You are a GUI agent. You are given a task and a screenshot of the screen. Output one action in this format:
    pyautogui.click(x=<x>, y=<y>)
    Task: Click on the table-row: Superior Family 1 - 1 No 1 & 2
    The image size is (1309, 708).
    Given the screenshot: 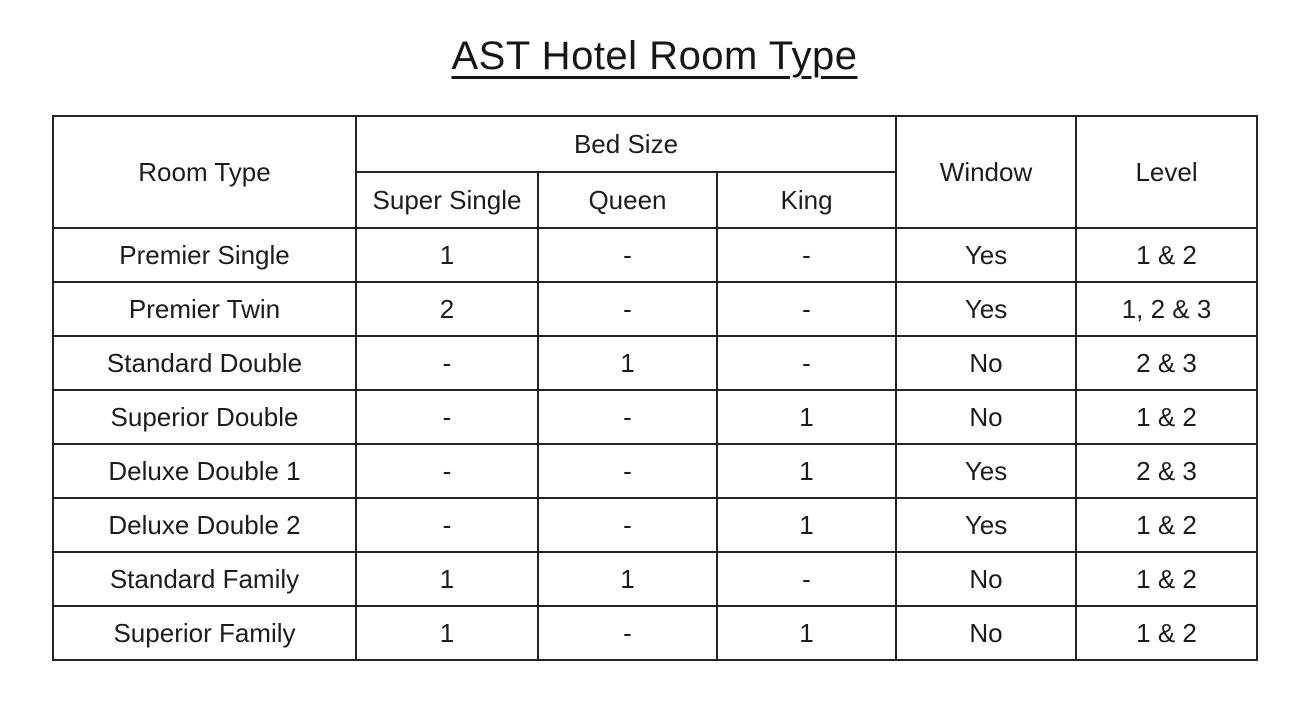 What is the action you would take?
    pyautogui.click(x=655, y=633)
    